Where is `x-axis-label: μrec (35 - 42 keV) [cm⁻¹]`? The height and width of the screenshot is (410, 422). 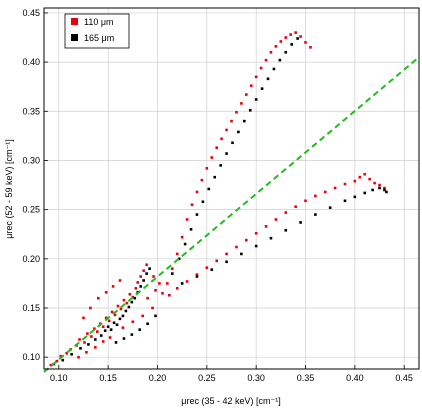 x-axis-label: μrec (35 - 42 keV) [cm⁻¹] is located at coordinates (230, 401).